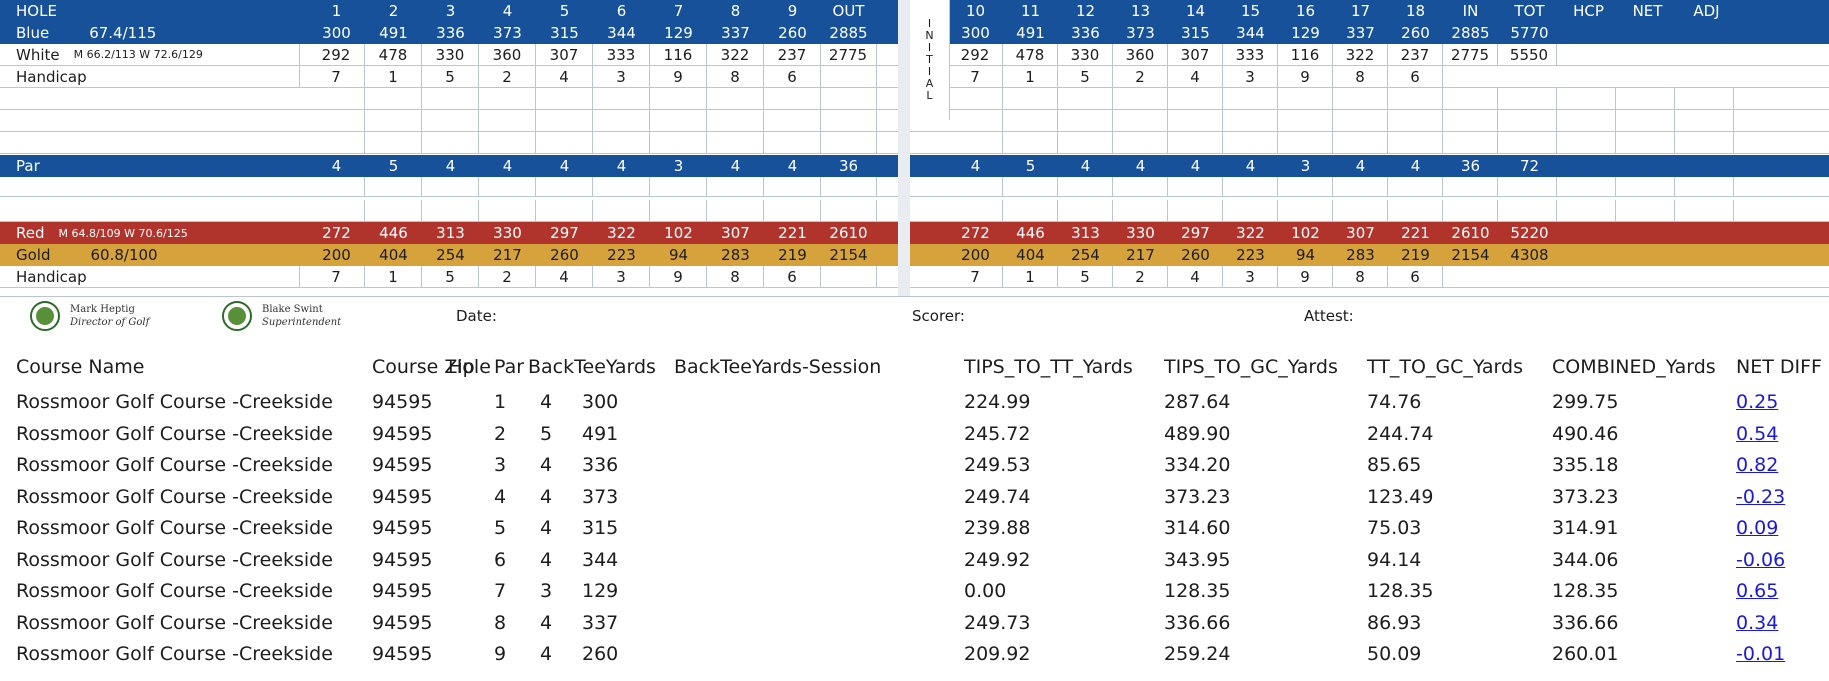  I want to click on net-diff-link: 0.54, so click(1757, 433).